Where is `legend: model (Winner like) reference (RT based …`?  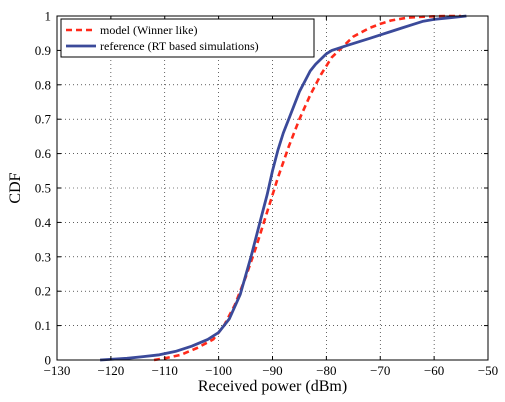
legend: model (Winner like) reference (RT based … is located at coordinates (187, 38).